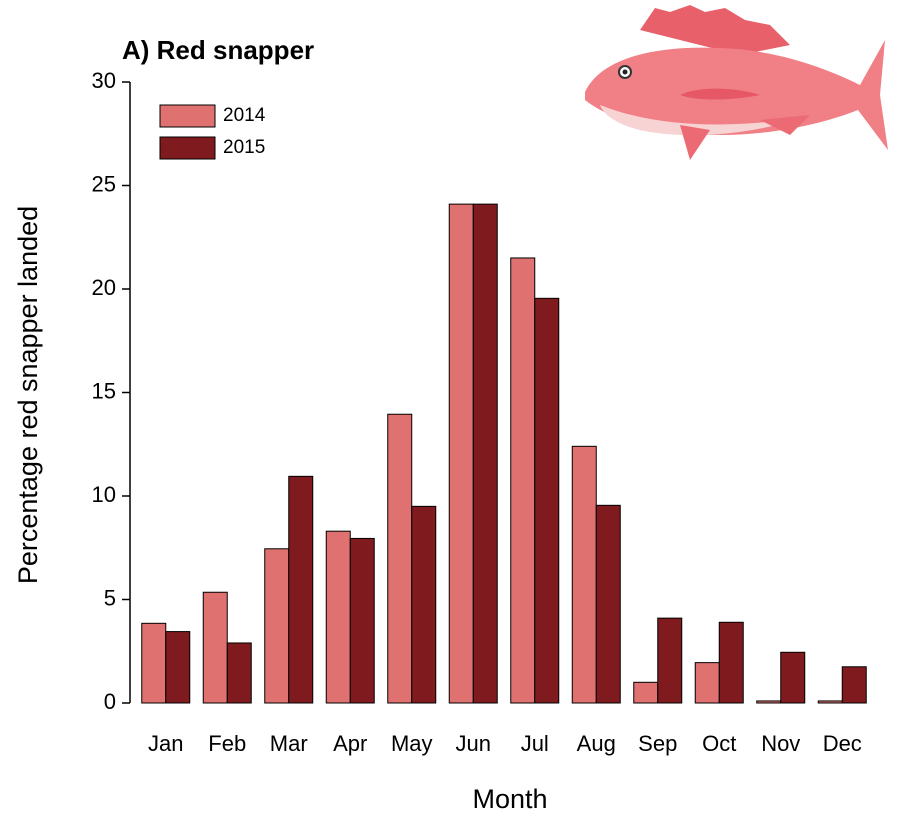 This screenshot has height=816, width=901. Describe the element at coordinates (657, 743) in the screenshot. I see `x-tick-label: Sep` at that location.